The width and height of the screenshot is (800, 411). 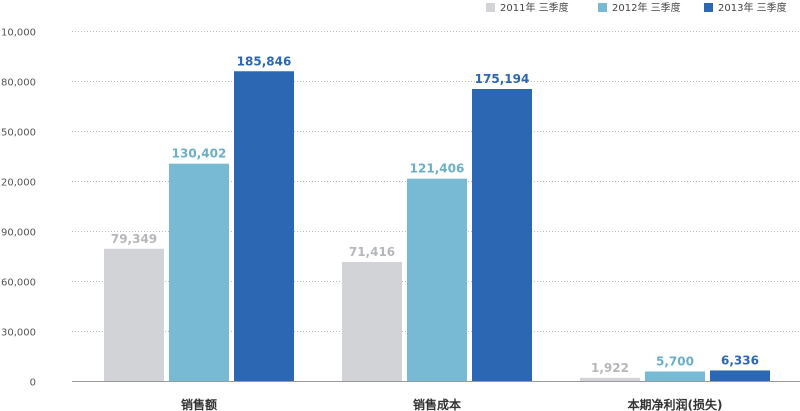 I want to click on y-tick-label: 90,000, so click(x=18, y=233).